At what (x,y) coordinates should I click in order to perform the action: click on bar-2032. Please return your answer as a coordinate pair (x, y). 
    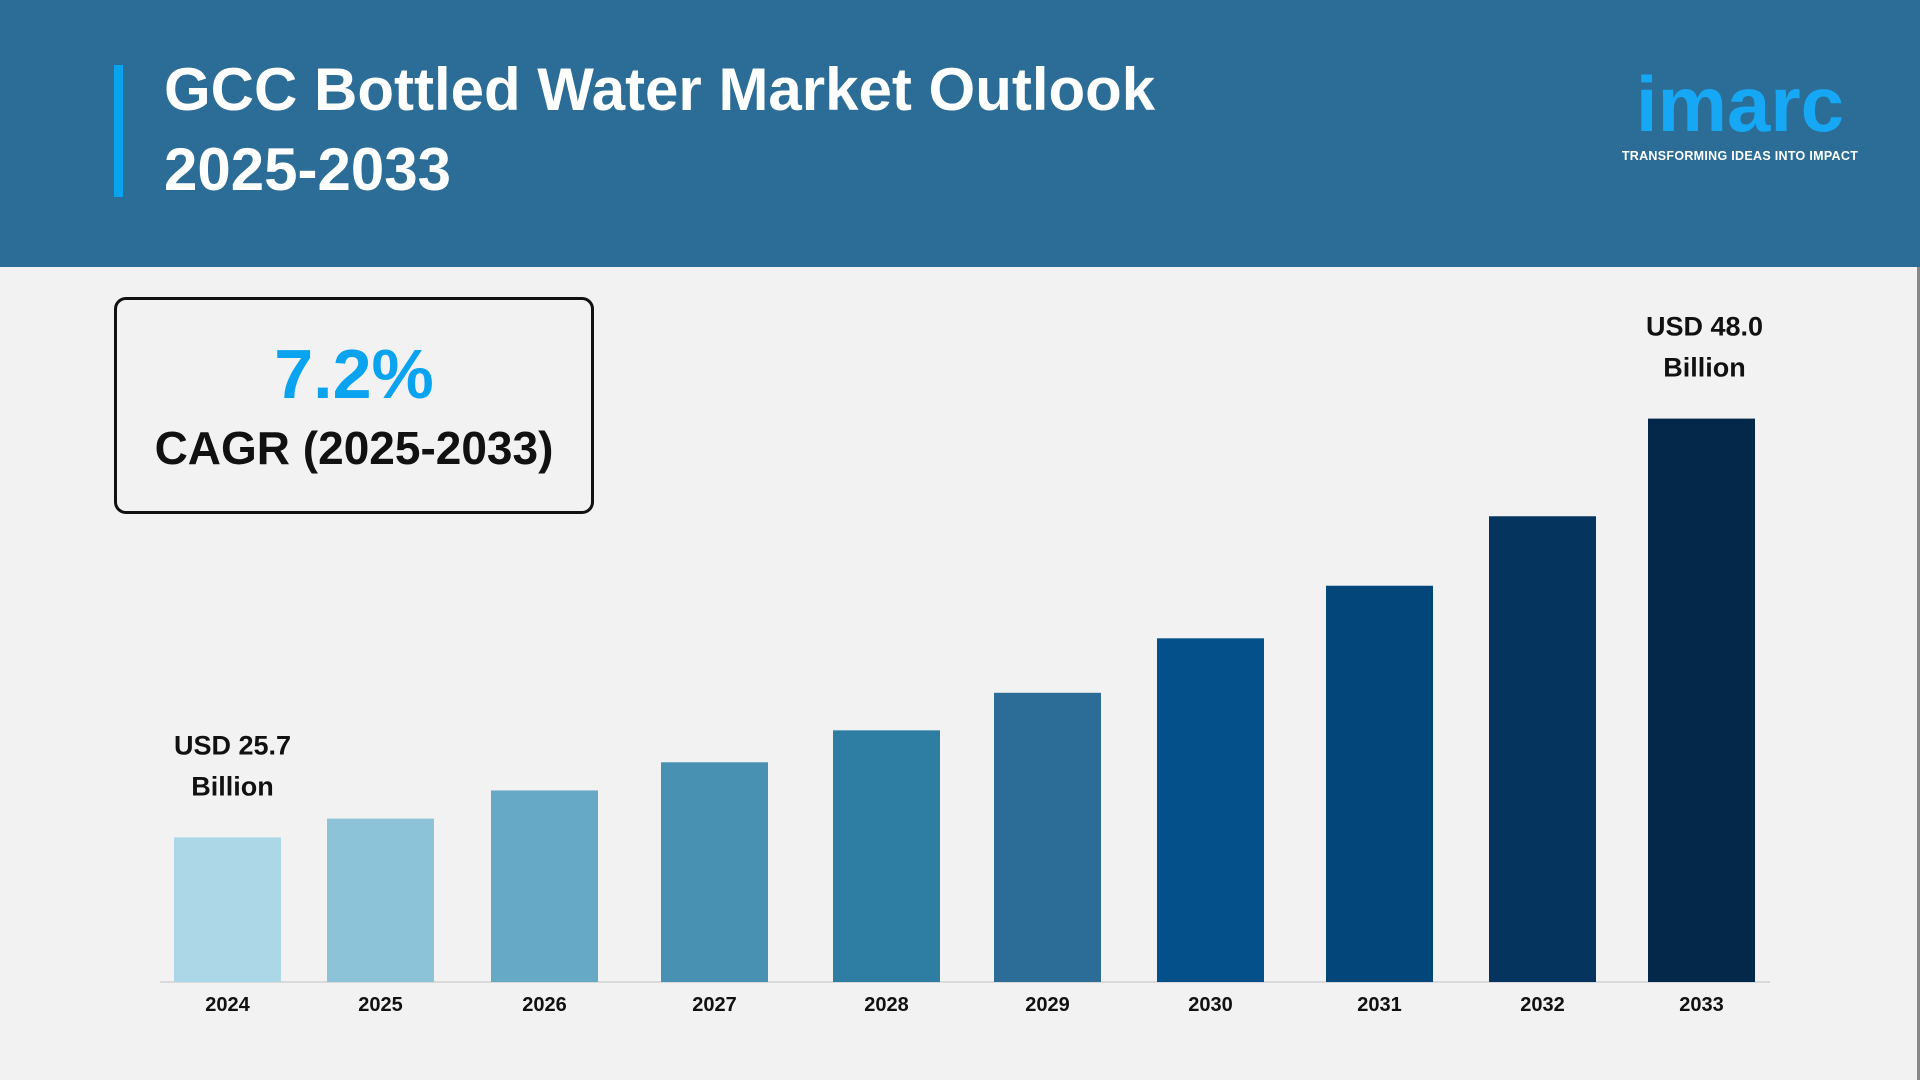
    Looking at the image, I should click on (1542, 749).